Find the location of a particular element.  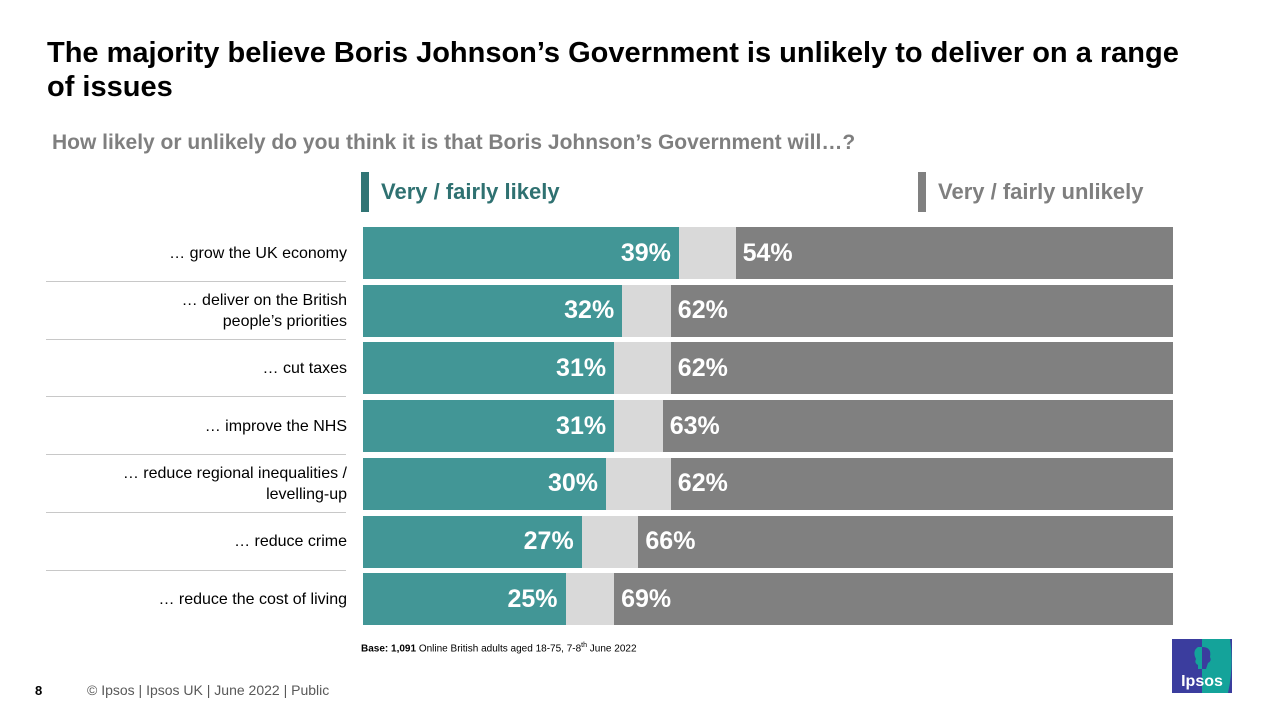

data-label-likely: 27% is located at coordinates (548, 541).